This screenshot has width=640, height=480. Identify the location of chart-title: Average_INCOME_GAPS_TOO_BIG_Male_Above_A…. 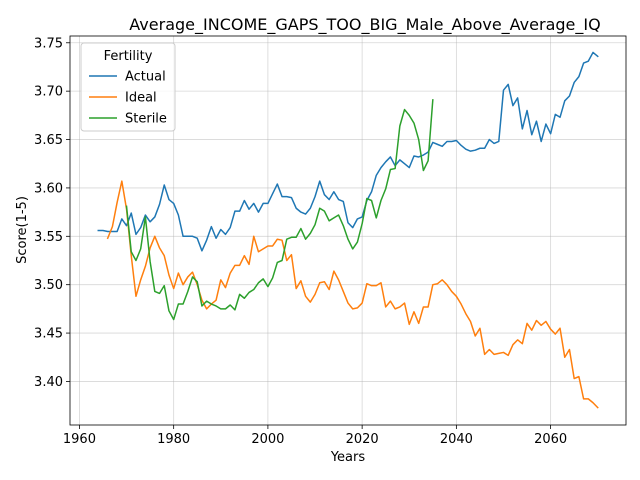
(364, 25).